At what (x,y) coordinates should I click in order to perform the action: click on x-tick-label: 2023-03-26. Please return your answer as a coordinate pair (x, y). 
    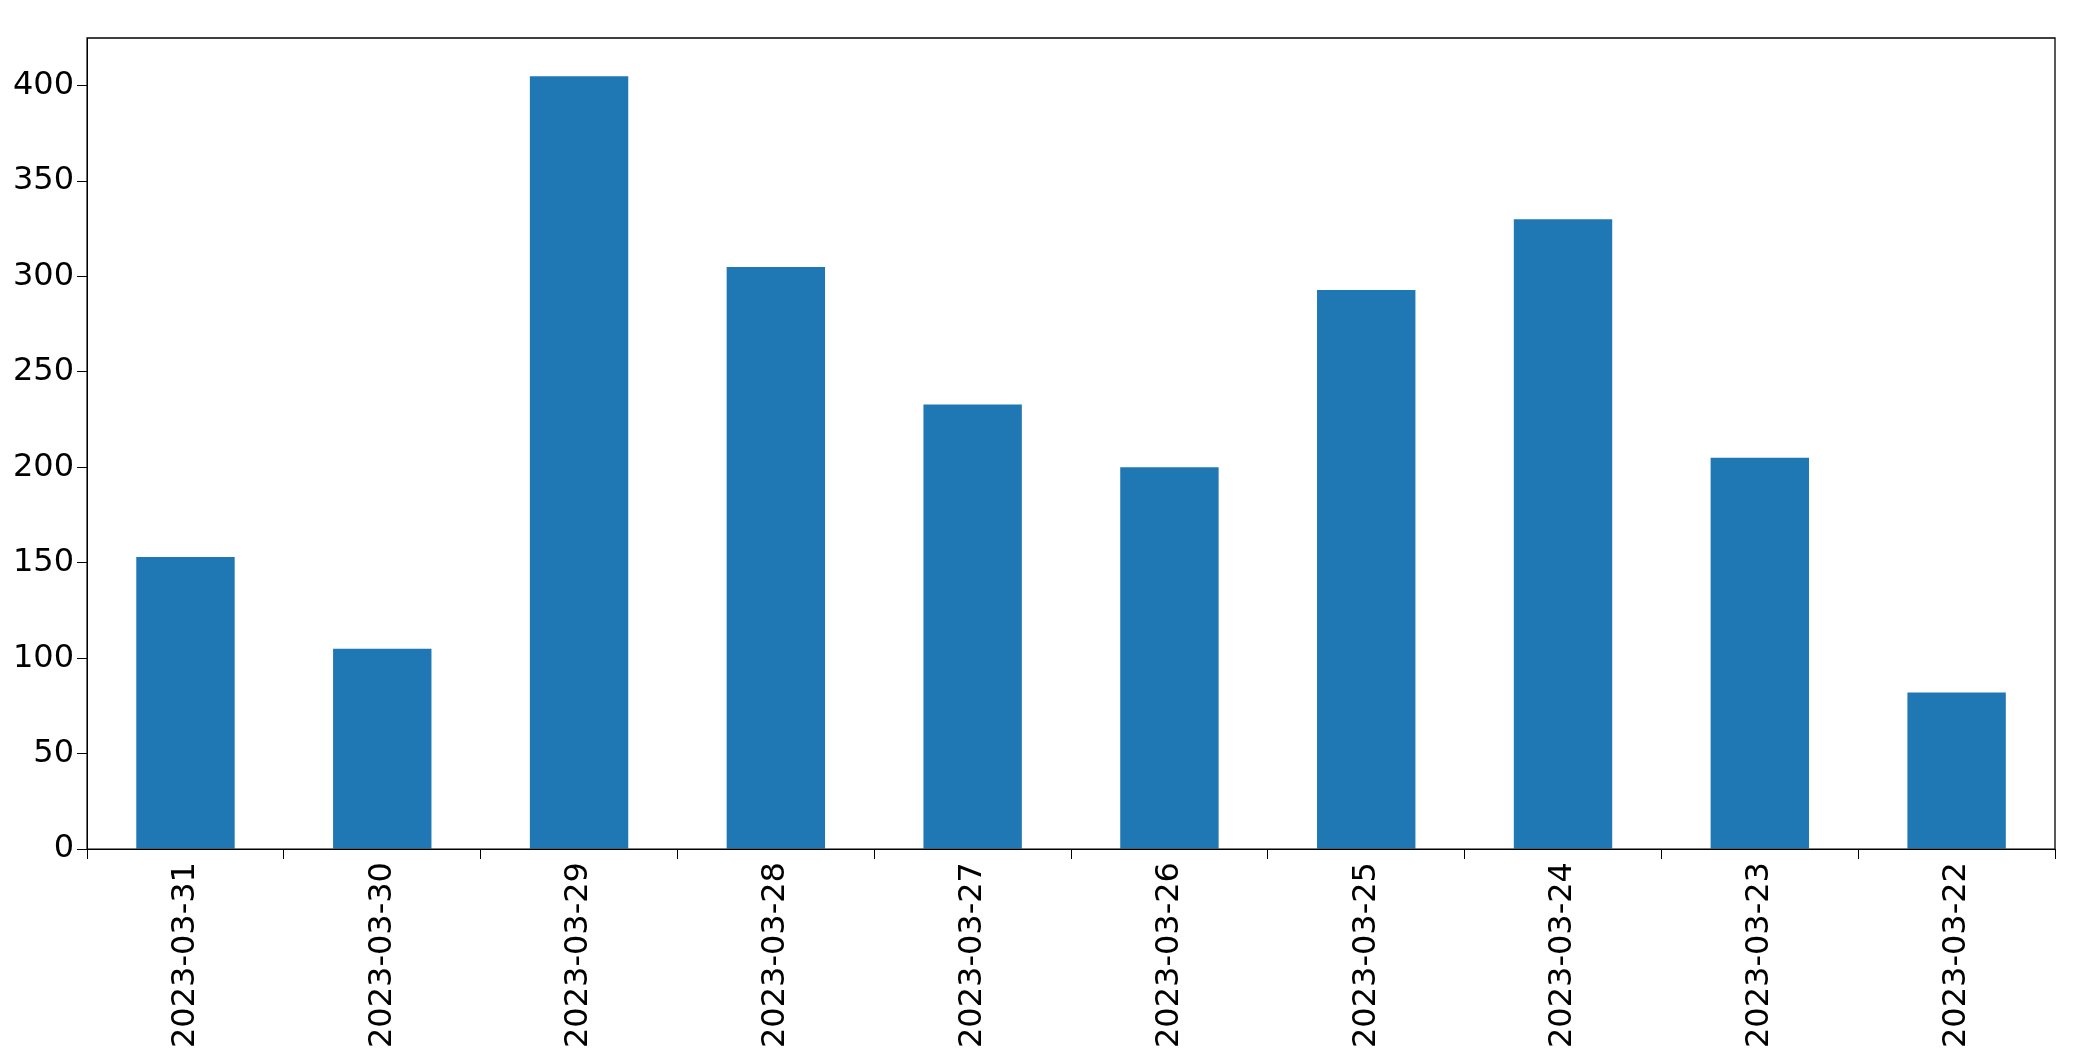
    Looking at the image, I should click on (1166, 955).